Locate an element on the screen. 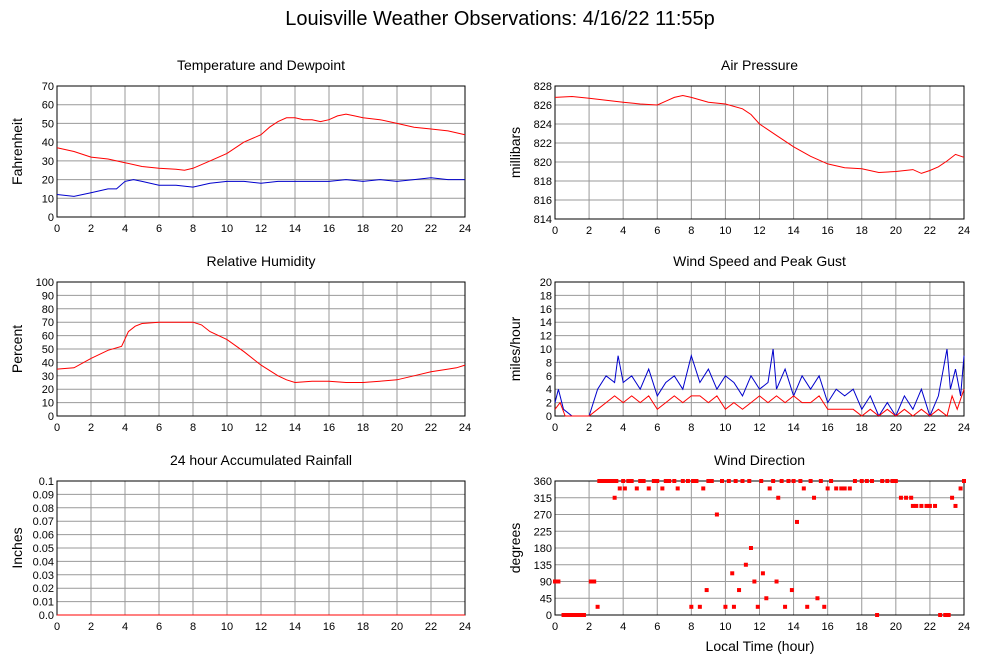 The image size is (1000, 660). y-tick-label: 225 is located at coordinates (543, 532).